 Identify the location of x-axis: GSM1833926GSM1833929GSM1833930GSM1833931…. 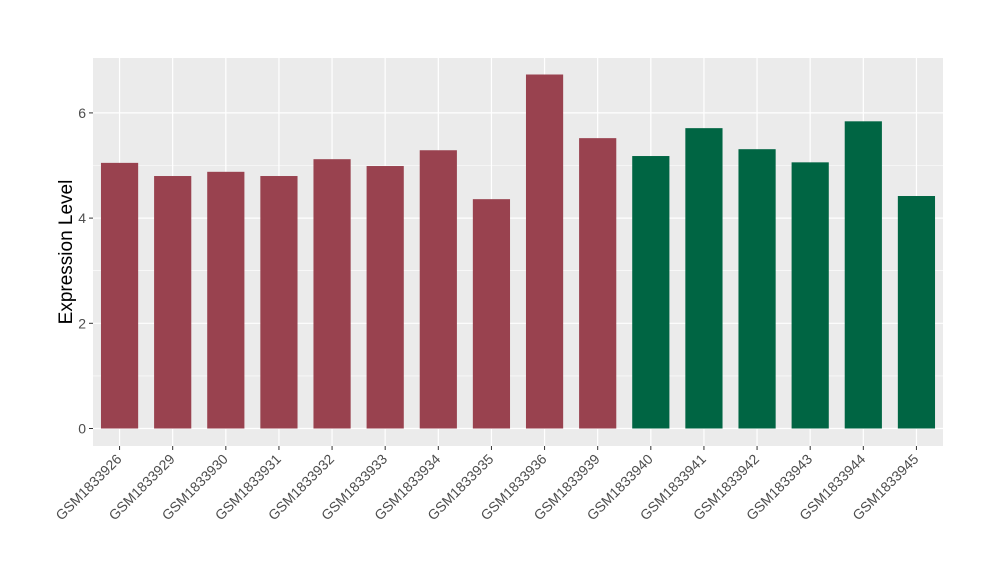
(487, 484).